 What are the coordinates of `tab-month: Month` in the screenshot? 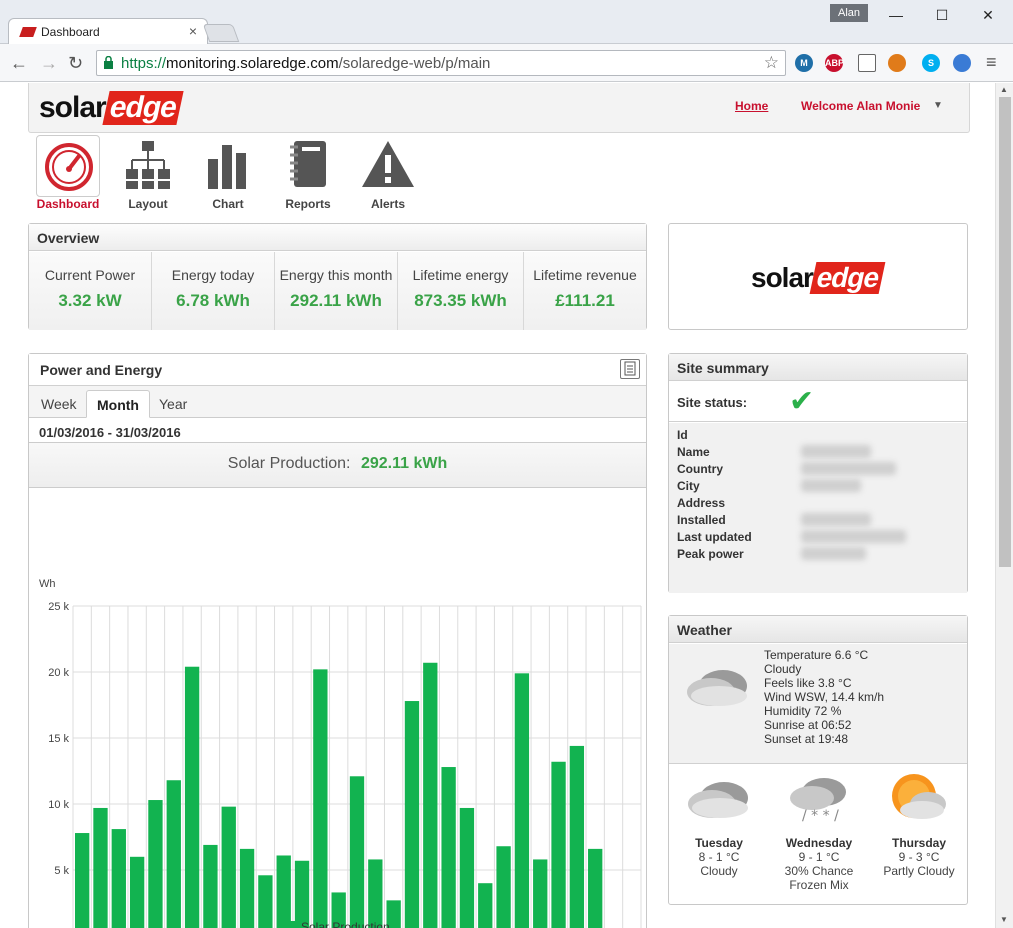 It's located at (118, 404).